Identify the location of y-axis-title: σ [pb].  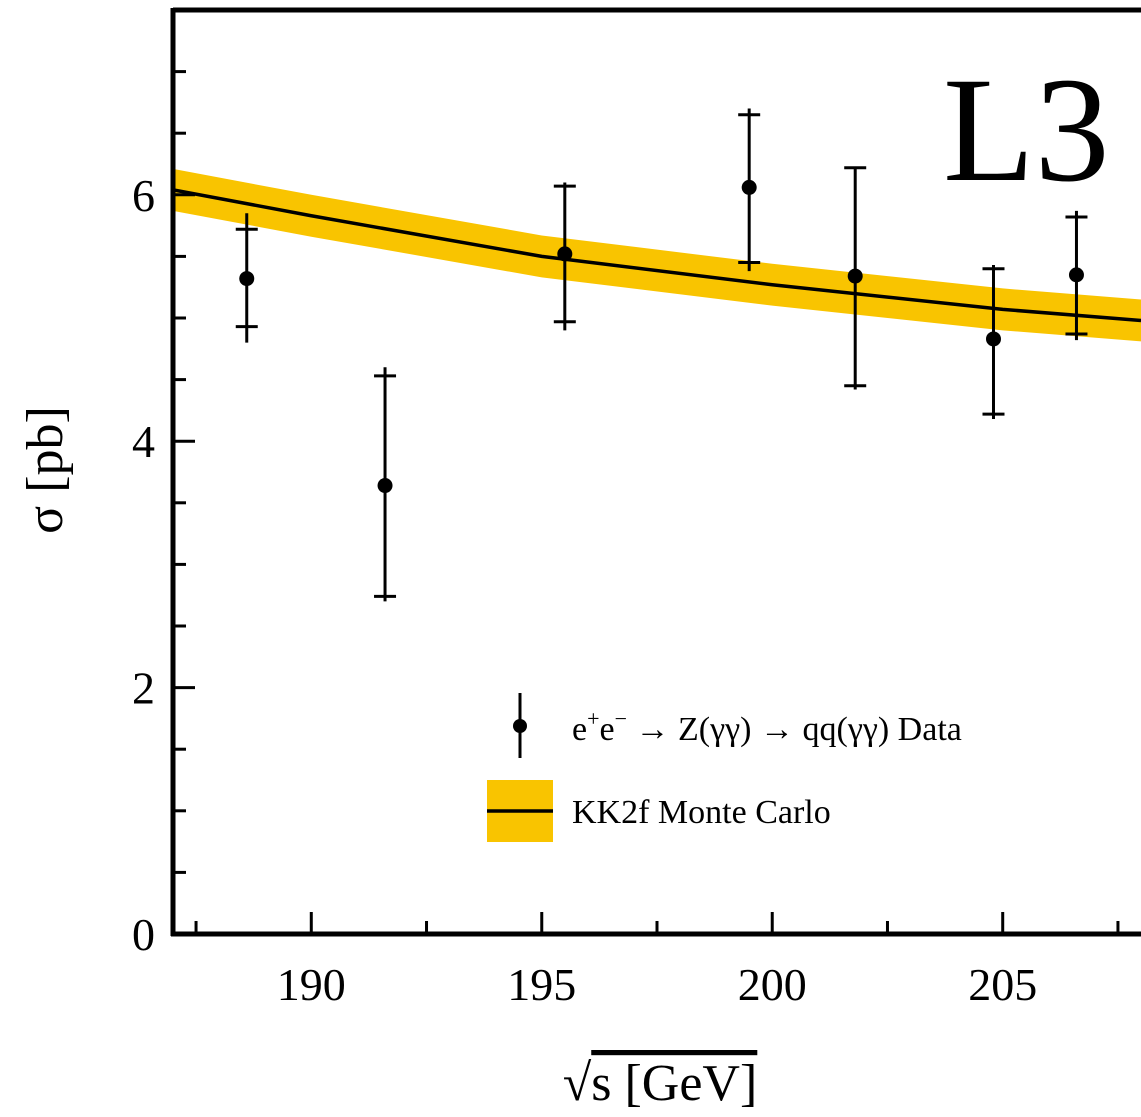
(45, 470).